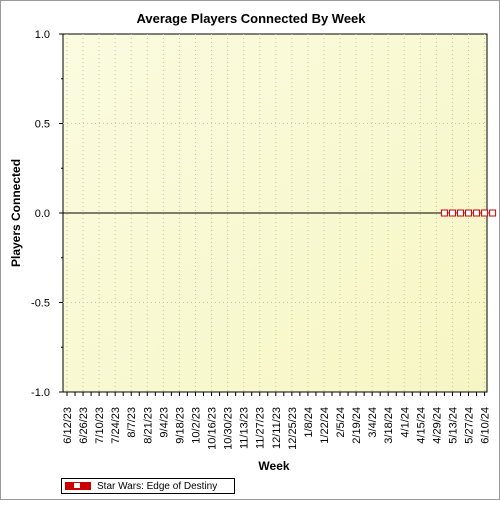  Describe the element at coordinates (293, 428) in the screenshot. I see `x-tick-label: 12/25/23` at that location.